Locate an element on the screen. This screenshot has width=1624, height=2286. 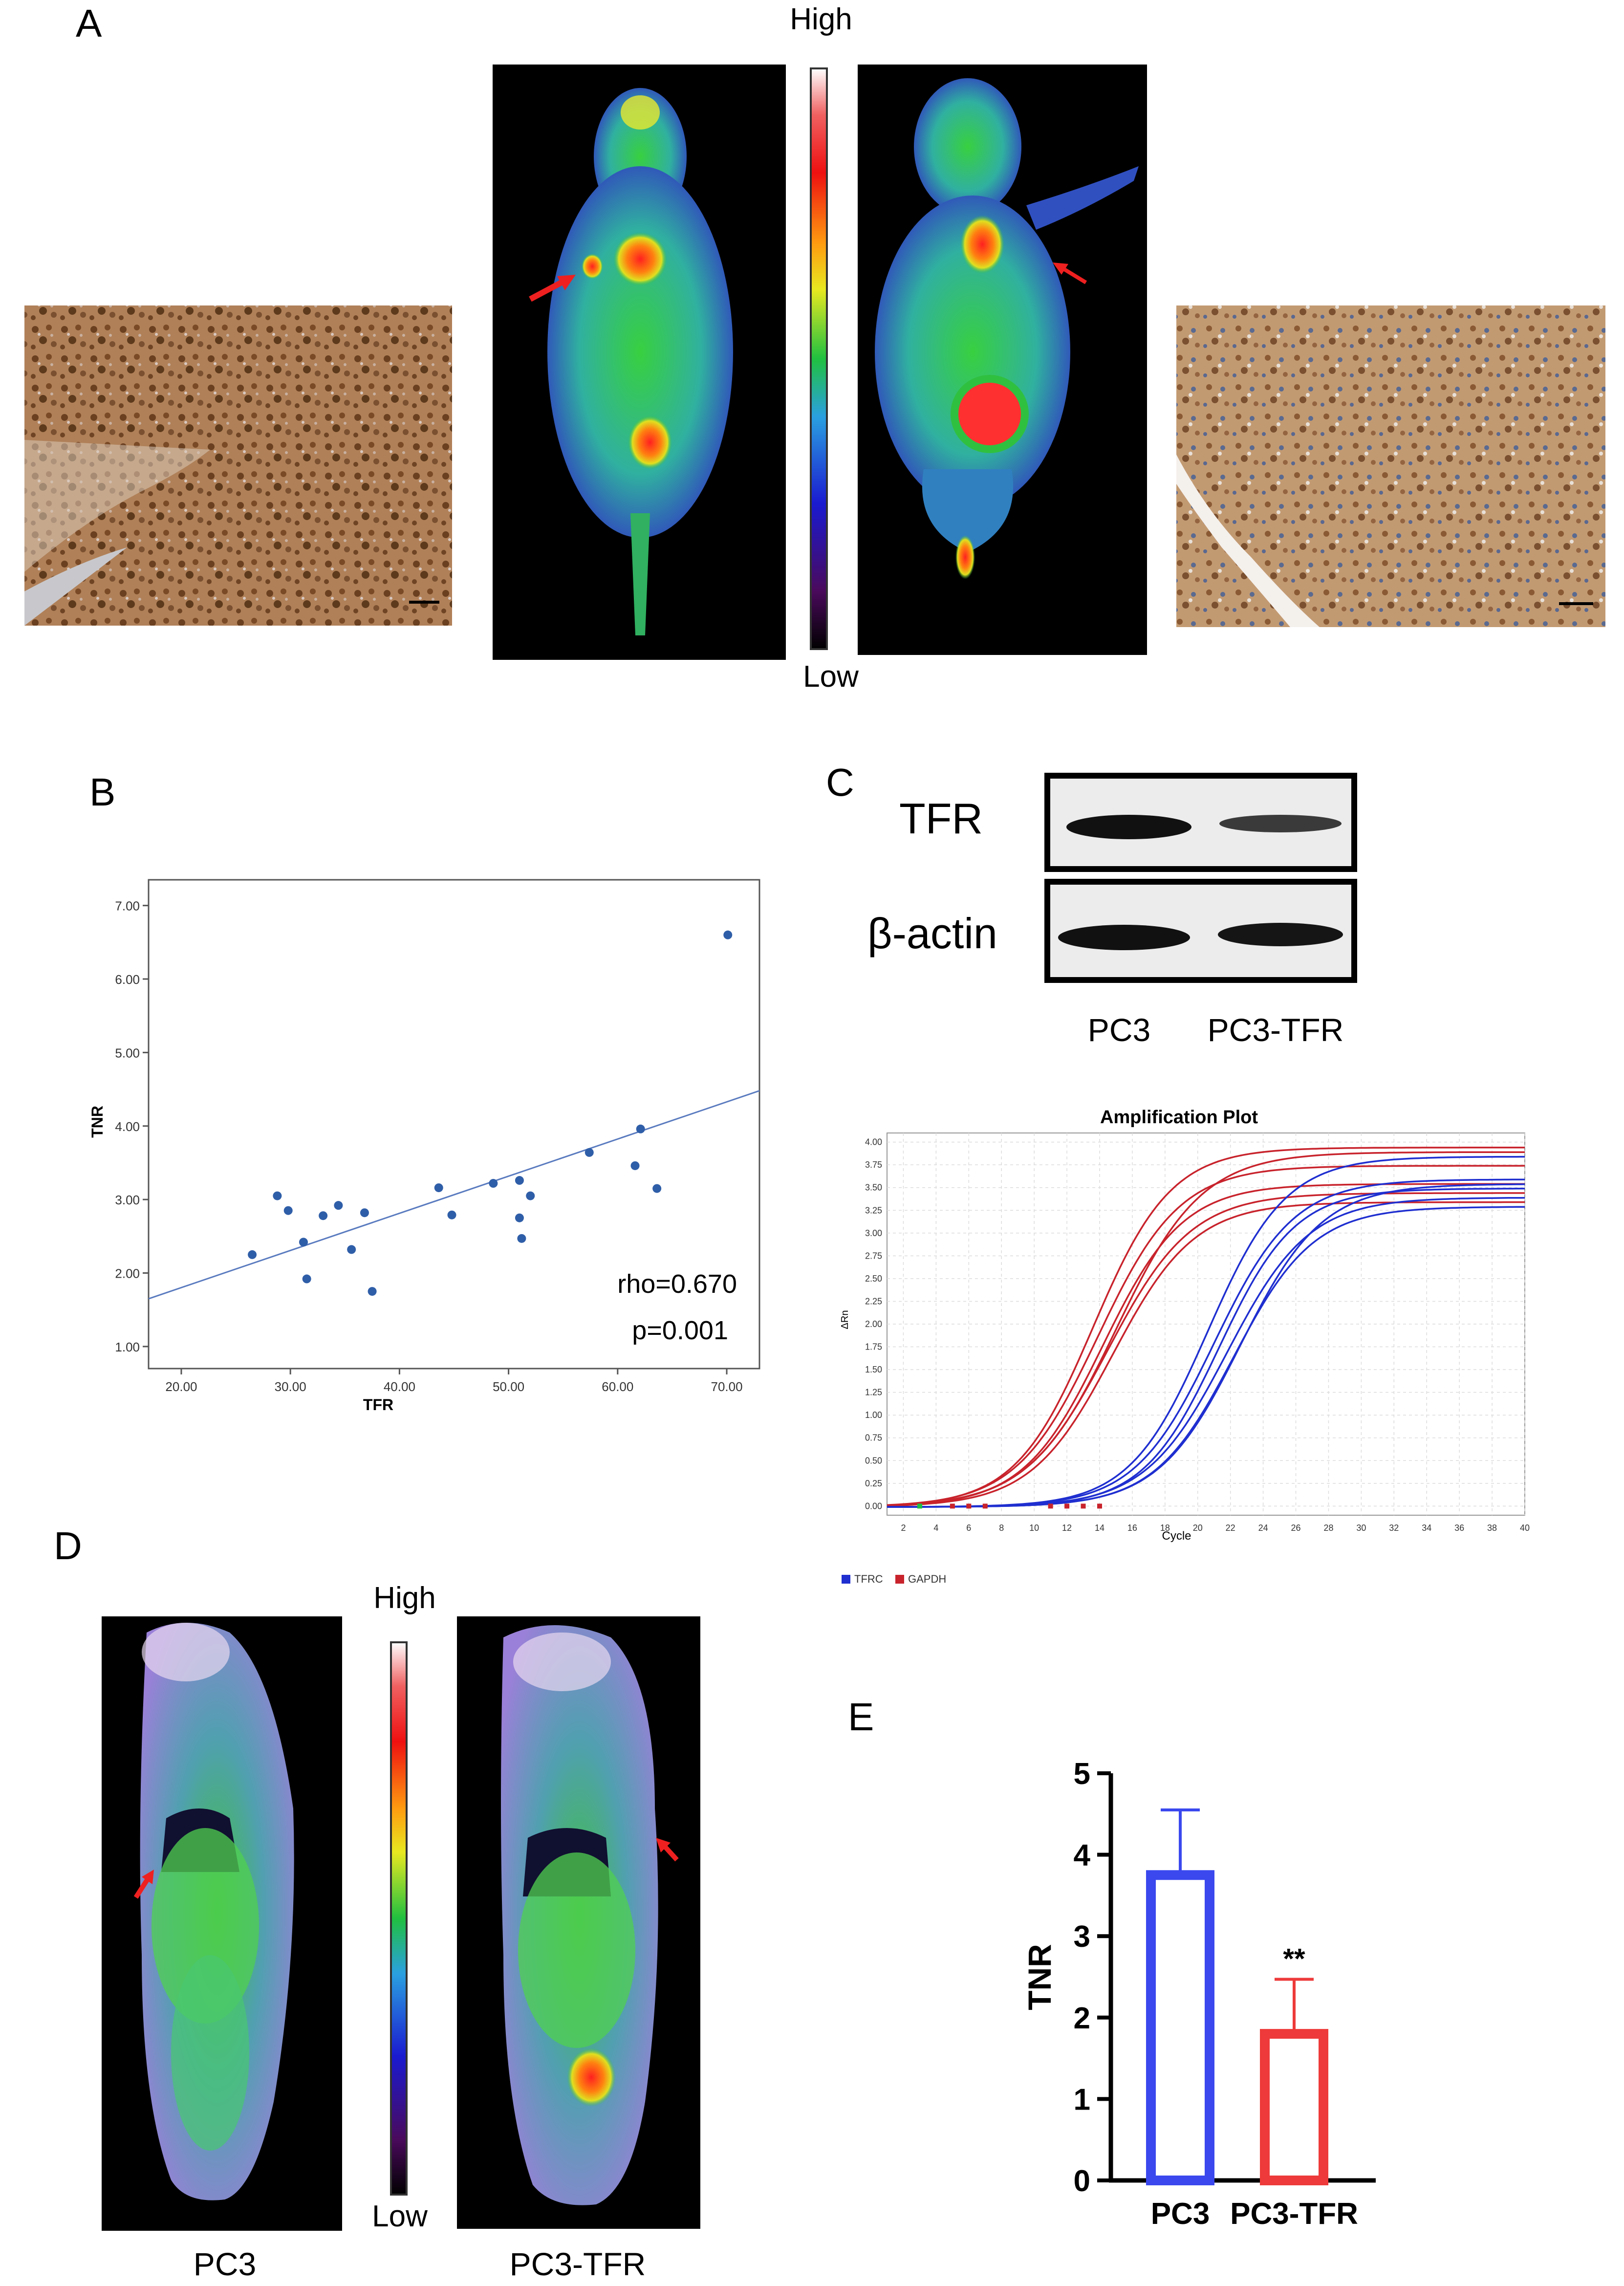
scatter-x-tick-label: 60.00 is located at coordinates (617, 1387).